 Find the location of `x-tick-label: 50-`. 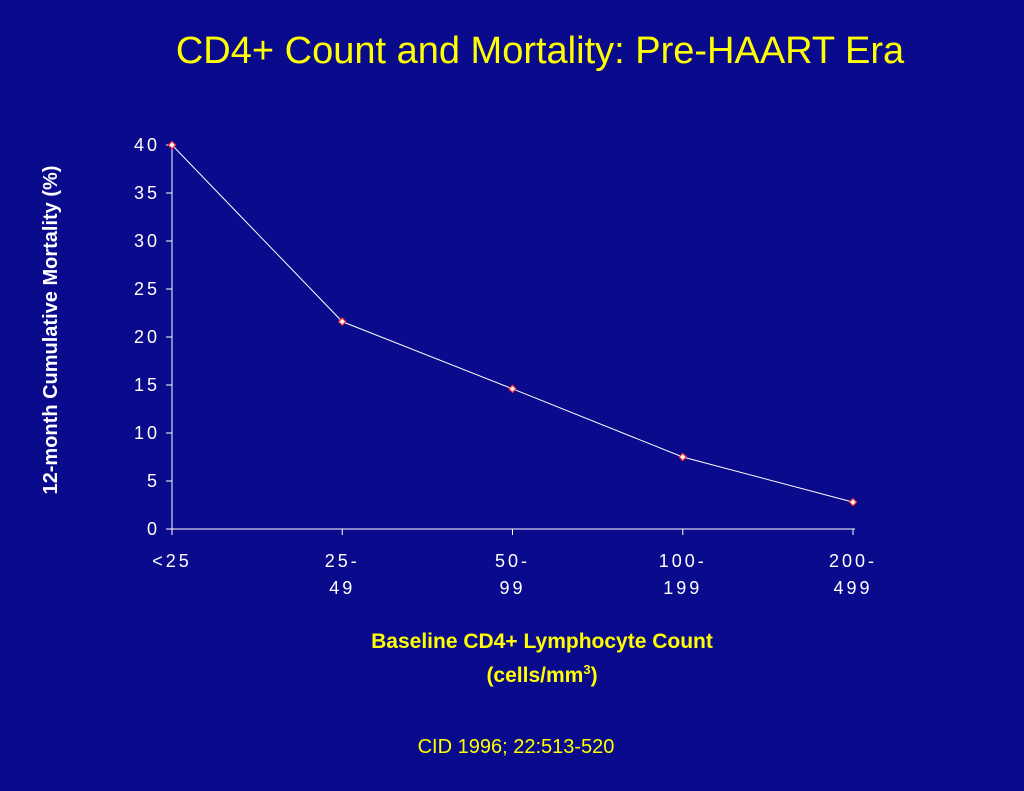

x-tick-label: 50- is located at coordinates (512, 561).